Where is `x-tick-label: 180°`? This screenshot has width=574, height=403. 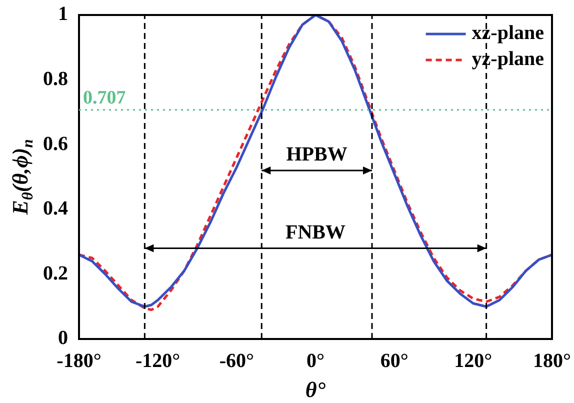 x-tick-label: 180° is located at coordinates (552, 361).